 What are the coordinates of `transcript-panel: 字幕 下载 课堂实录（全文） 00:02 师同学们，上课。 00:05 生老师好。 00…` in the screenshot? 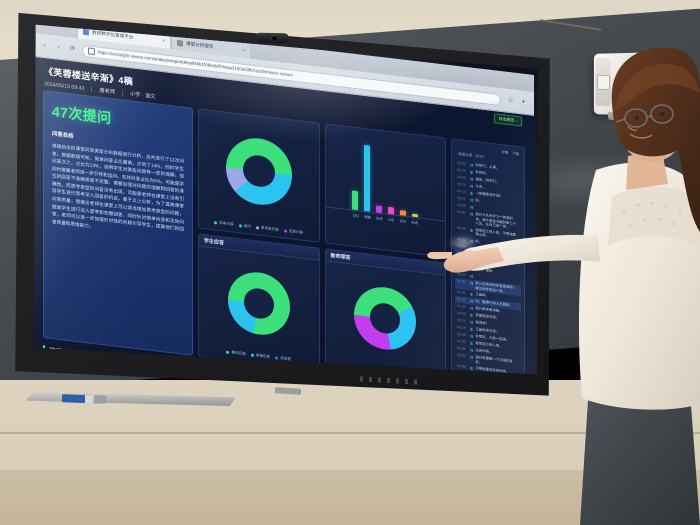 It's located at (488, 256).